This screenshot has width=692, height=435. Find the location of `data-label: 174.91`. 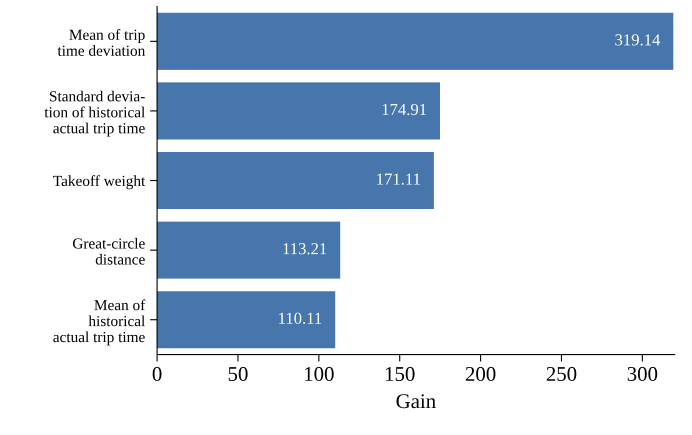

data-label: 174.91 is located at coordinates (404, 110).